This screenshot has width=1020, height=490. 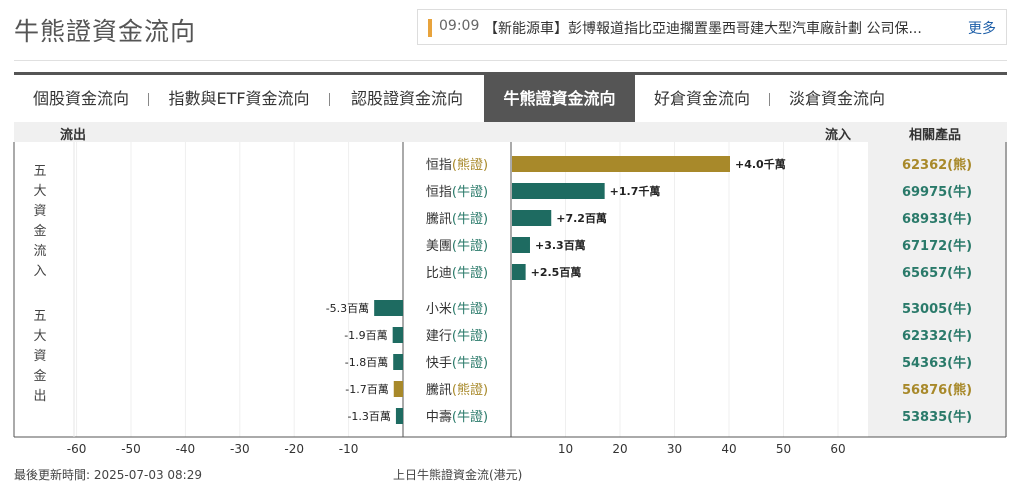 What do you see at coordinates (937, 165) in the screenshot?
I see `related-product-link: 62362(熊)` at bounding box center [937, 165].